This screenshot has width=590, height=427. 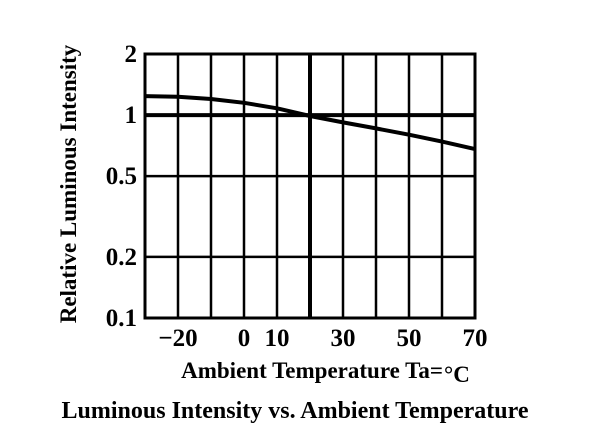 I want to click on x-tick-label: 70, so click(x=475, y=338).